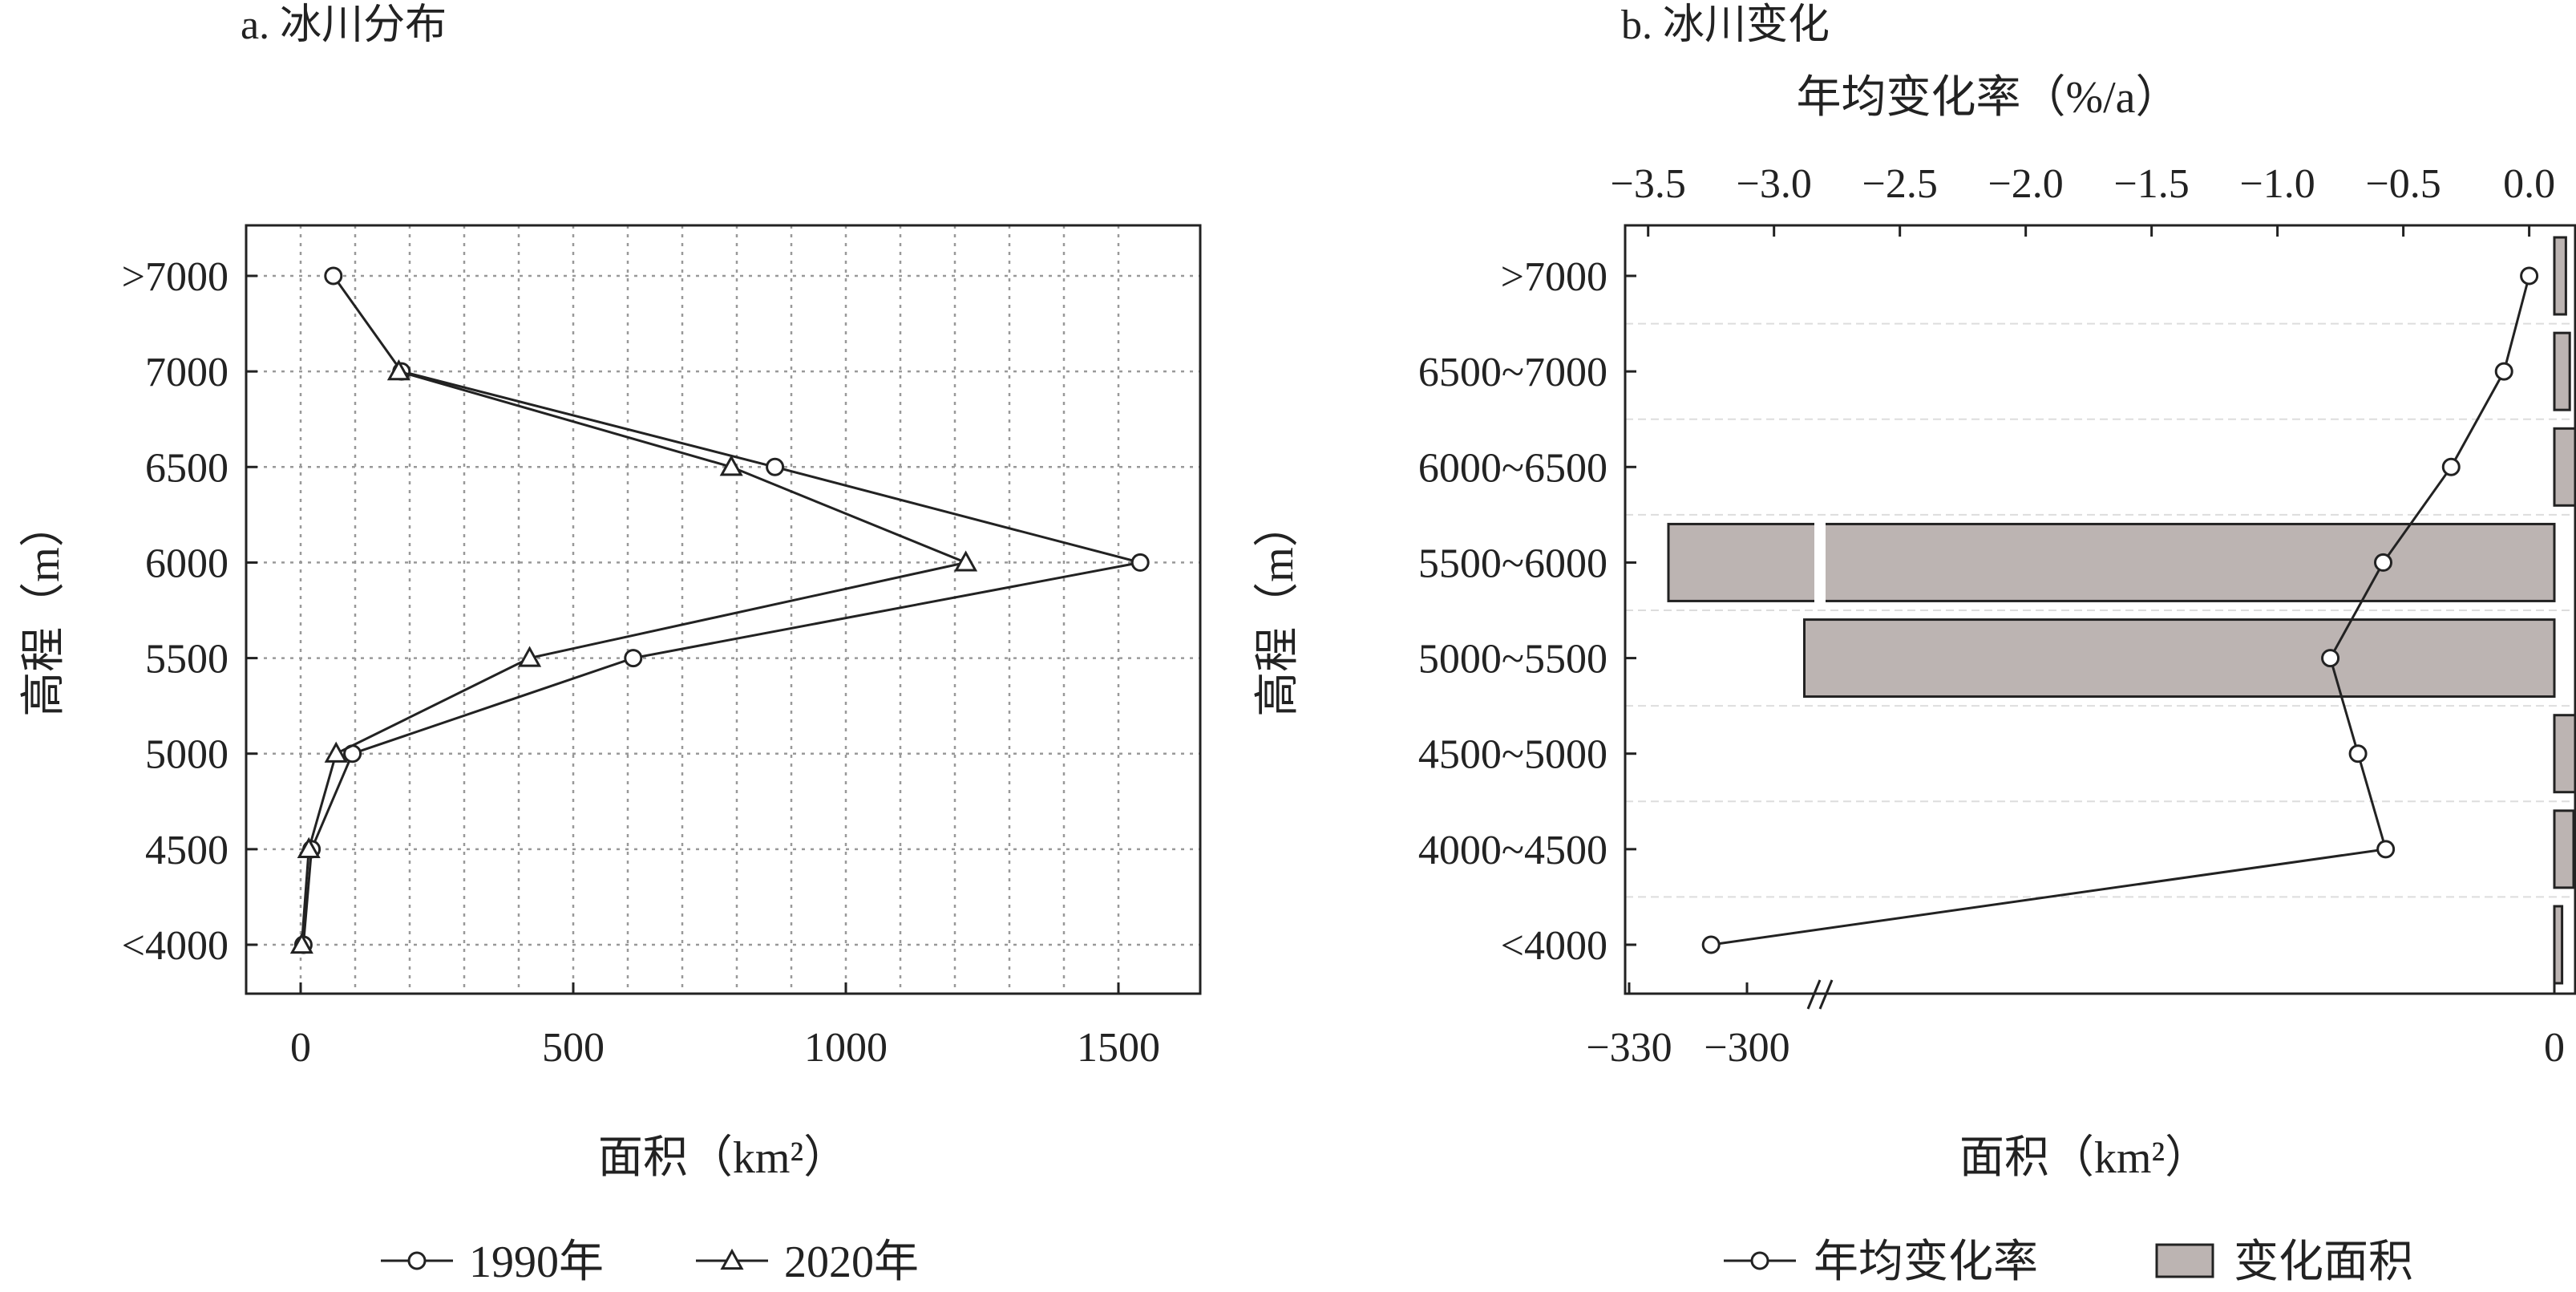  I want to click on panel-b-bottom-axis: −330−300−180−150−120−90−60−300, so click(2075, 1026).